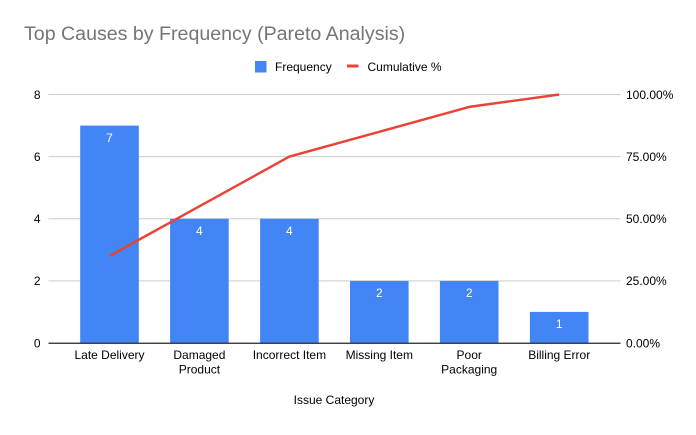 This screenshot has width=696, height=435. What do you see at coordinates (109, 138) in the screenshot?
I see `svg-text: 7` at bounding box center [109, 138].